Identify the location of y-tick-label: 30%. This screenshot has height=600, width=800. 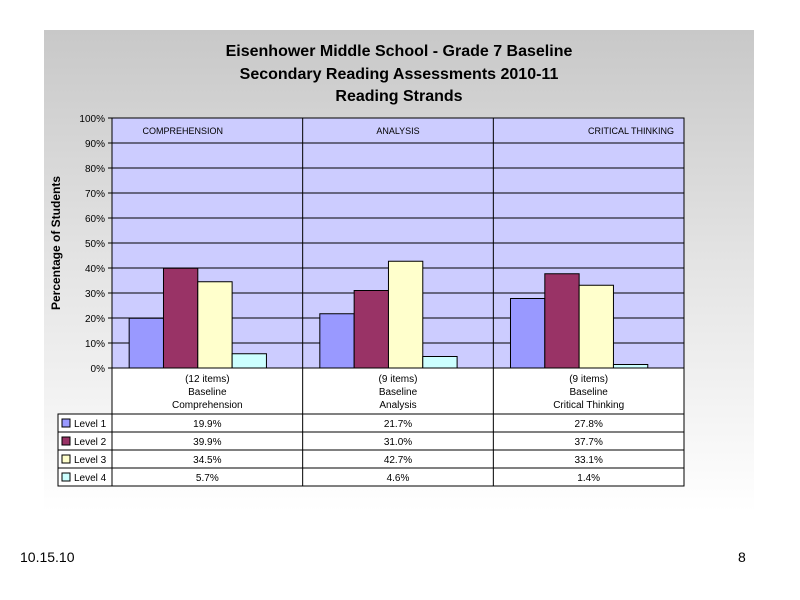
(95, 294).